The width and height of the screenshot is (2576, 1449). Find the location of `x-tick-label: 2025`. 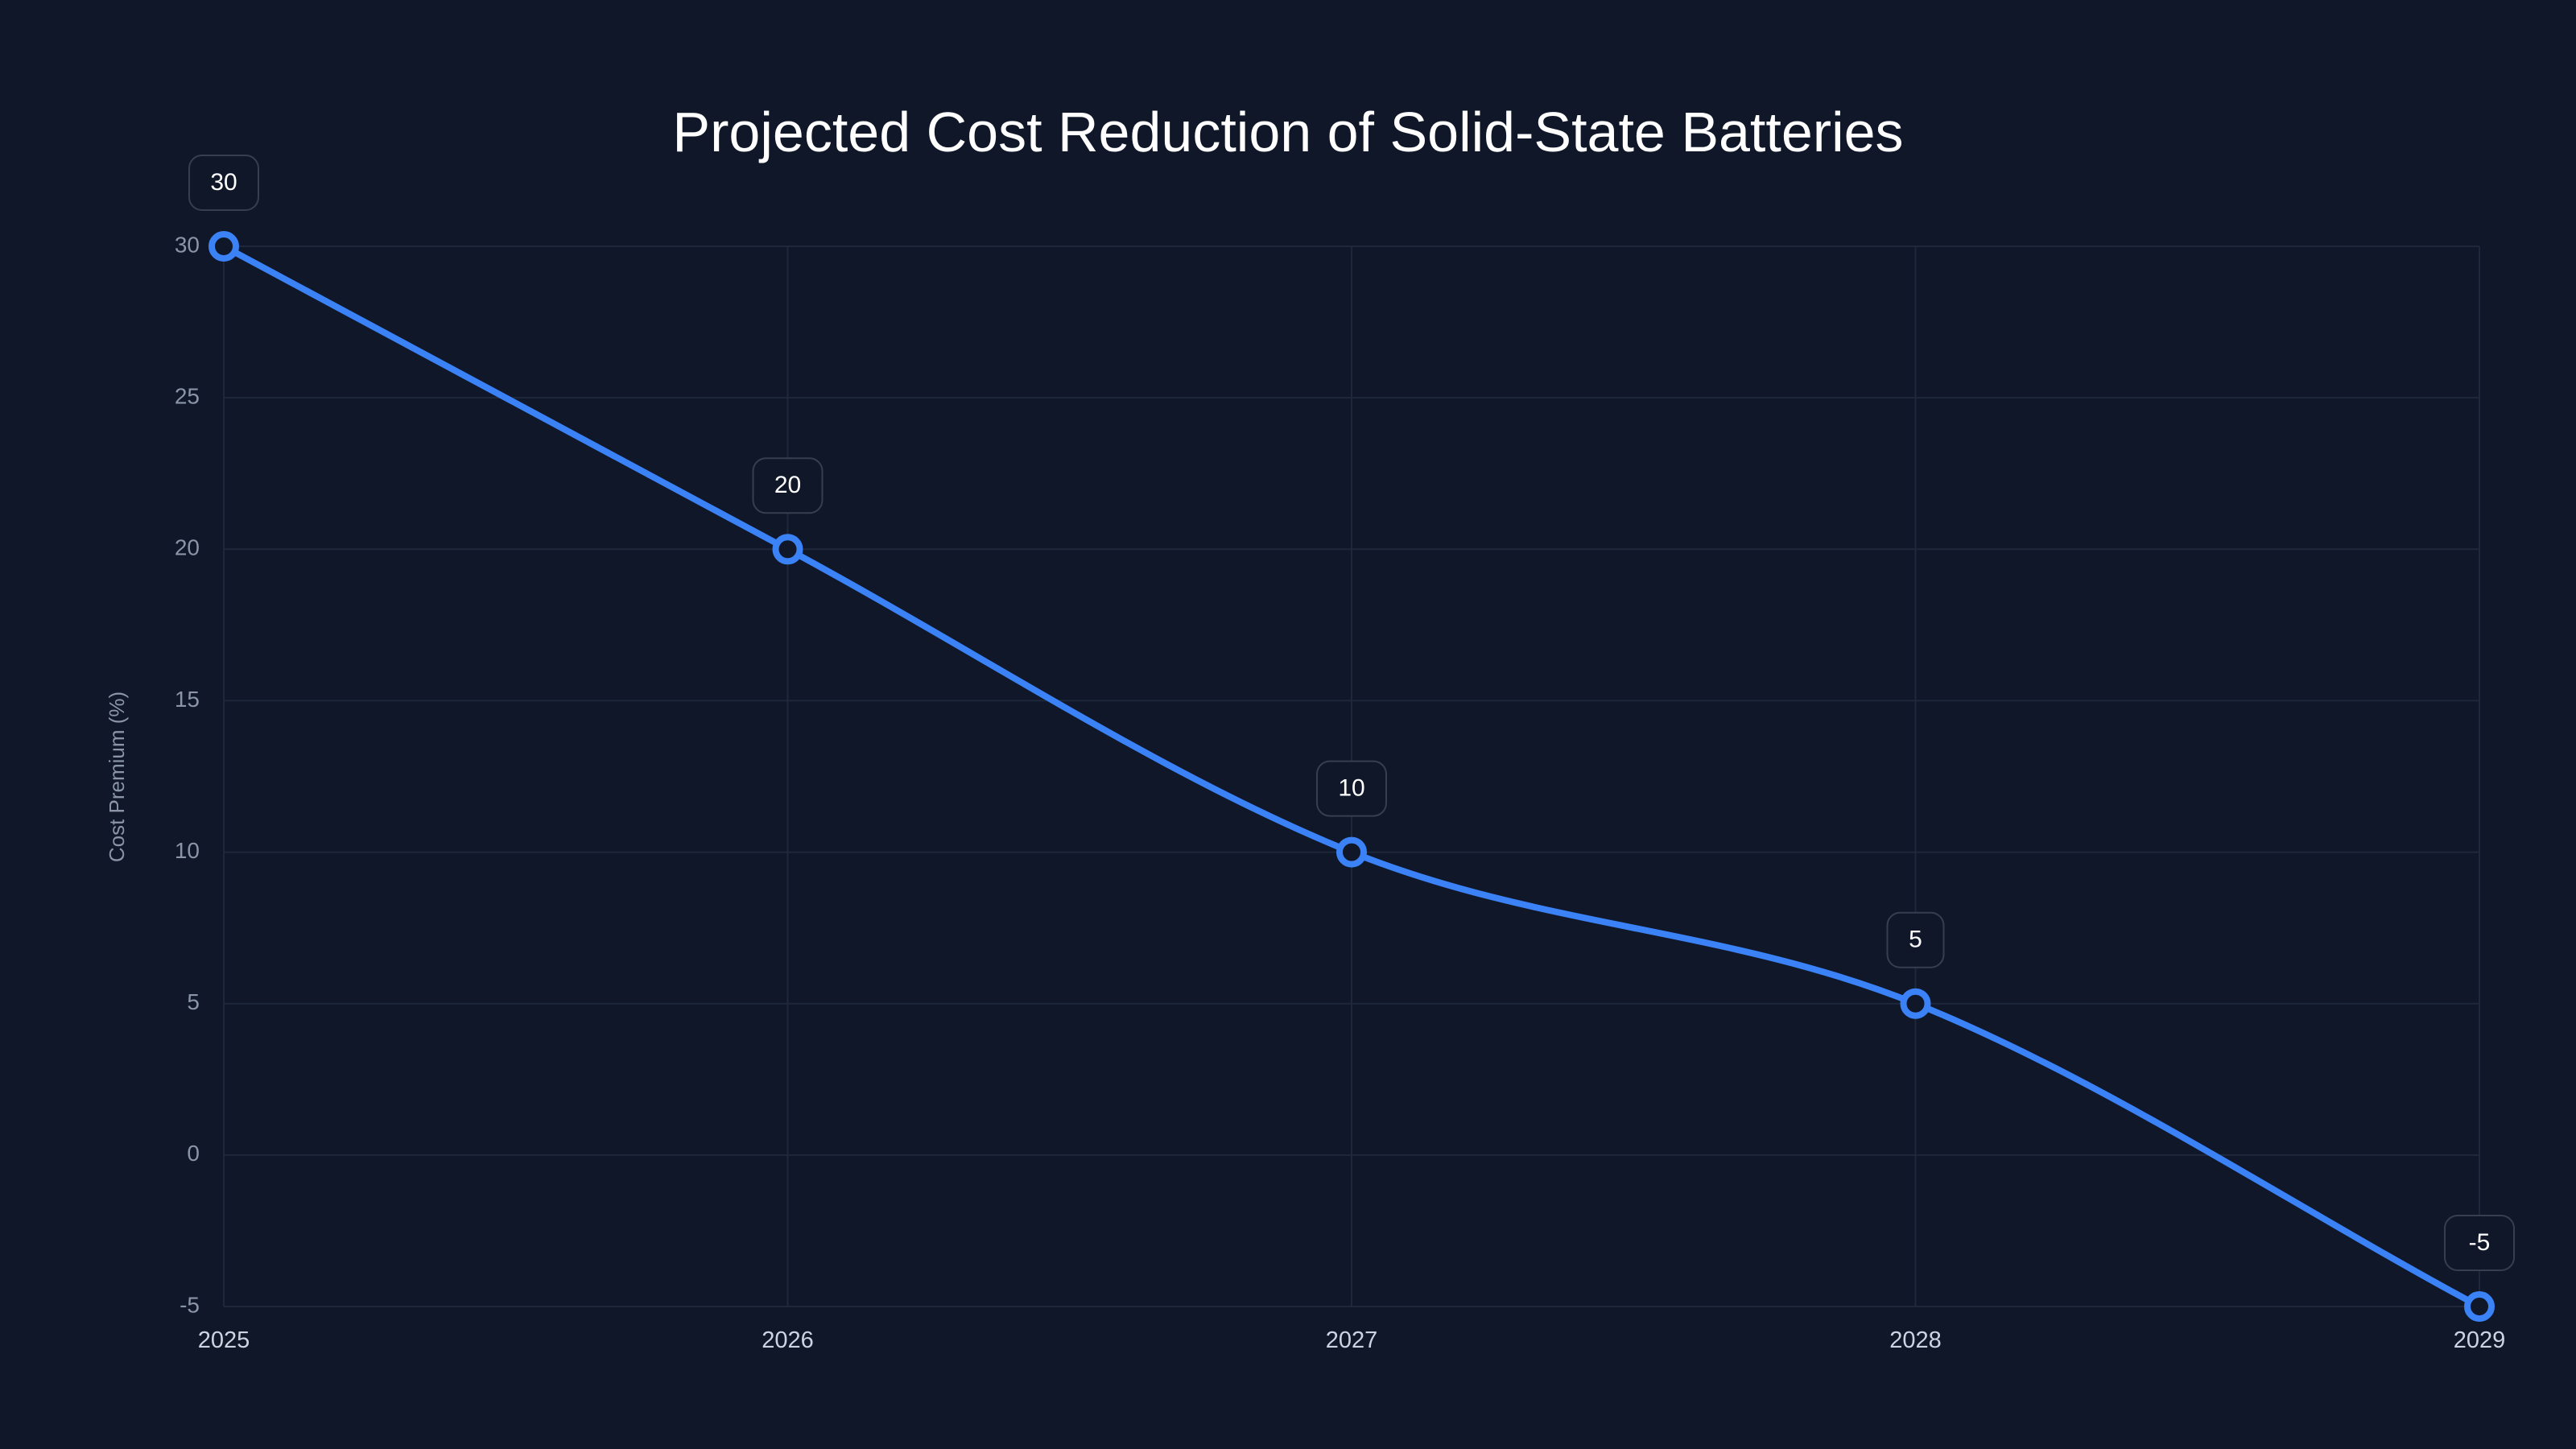

x-tick-label: 2025 is located at coordinates (224, 1340).